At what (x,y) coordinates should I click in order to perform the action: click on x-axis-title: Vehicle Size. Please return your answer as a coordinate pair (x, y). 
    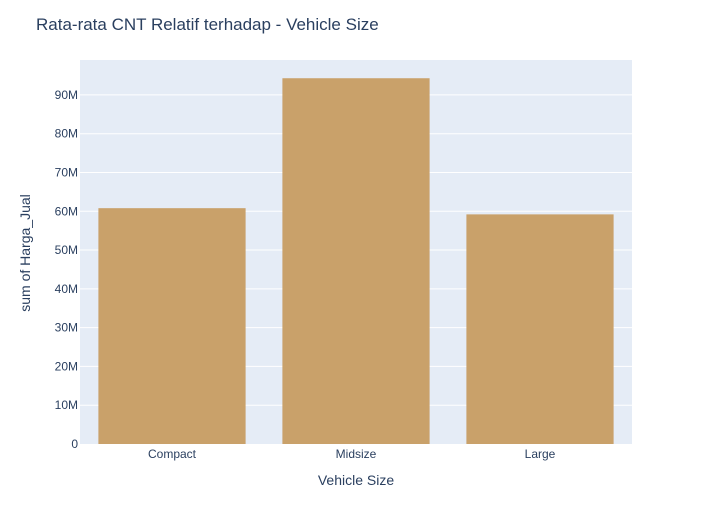
    Looking at the image, I should click on (356, 480).